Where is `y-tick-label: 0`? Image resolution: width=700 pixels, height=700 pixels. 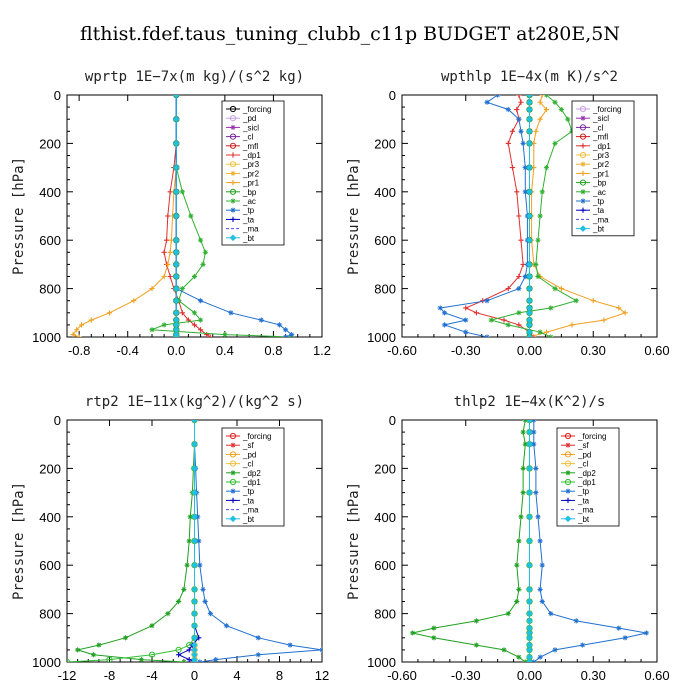
y-tick-label: 0 is located at coordinates (57, 95).